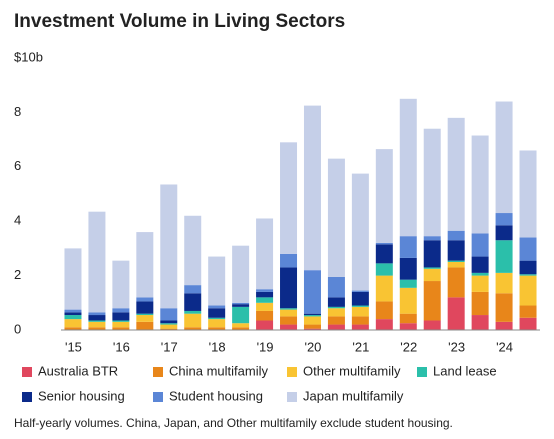 The width and height of the screenshot is (554, 439). What do you see at coordinates (312, 346) in the screenshot?
I see `x-tick-label: '20` at bounding box center [312, 346].